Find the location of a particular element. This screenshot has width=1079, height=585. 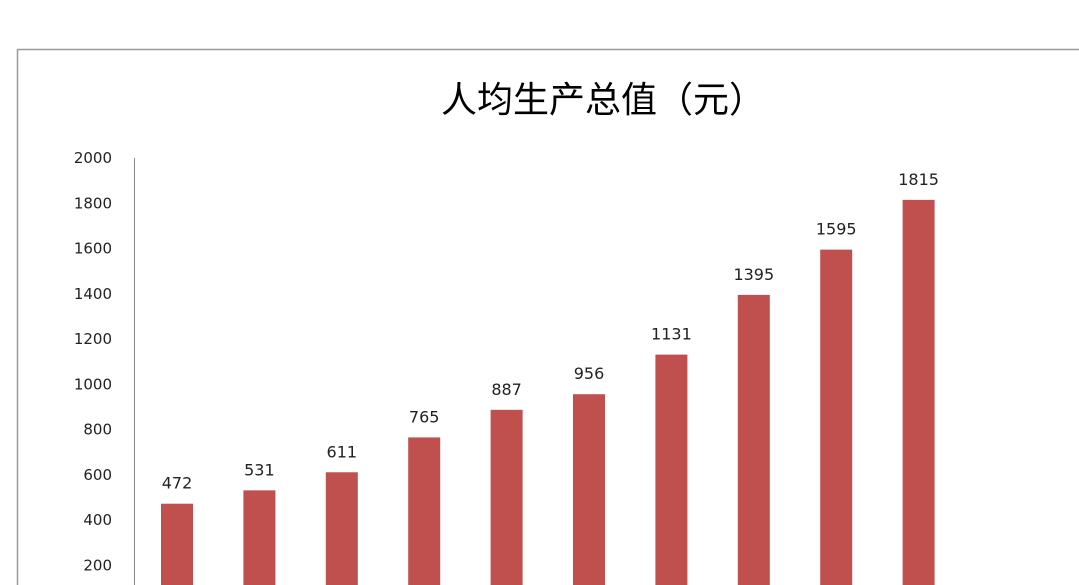

data-label: 611 is located at coordinates (342, 451).